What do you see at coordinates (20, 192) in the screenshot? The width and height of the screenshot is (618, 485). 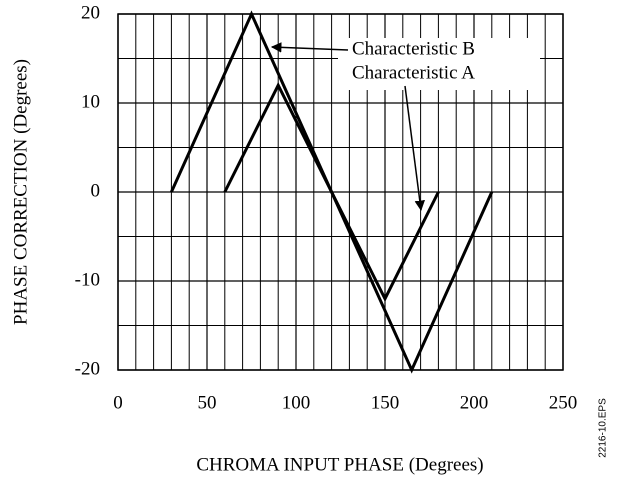 I see `y-axis-label: PHASE CORRECTION (Degrees)` at bounding box center [20, 192].